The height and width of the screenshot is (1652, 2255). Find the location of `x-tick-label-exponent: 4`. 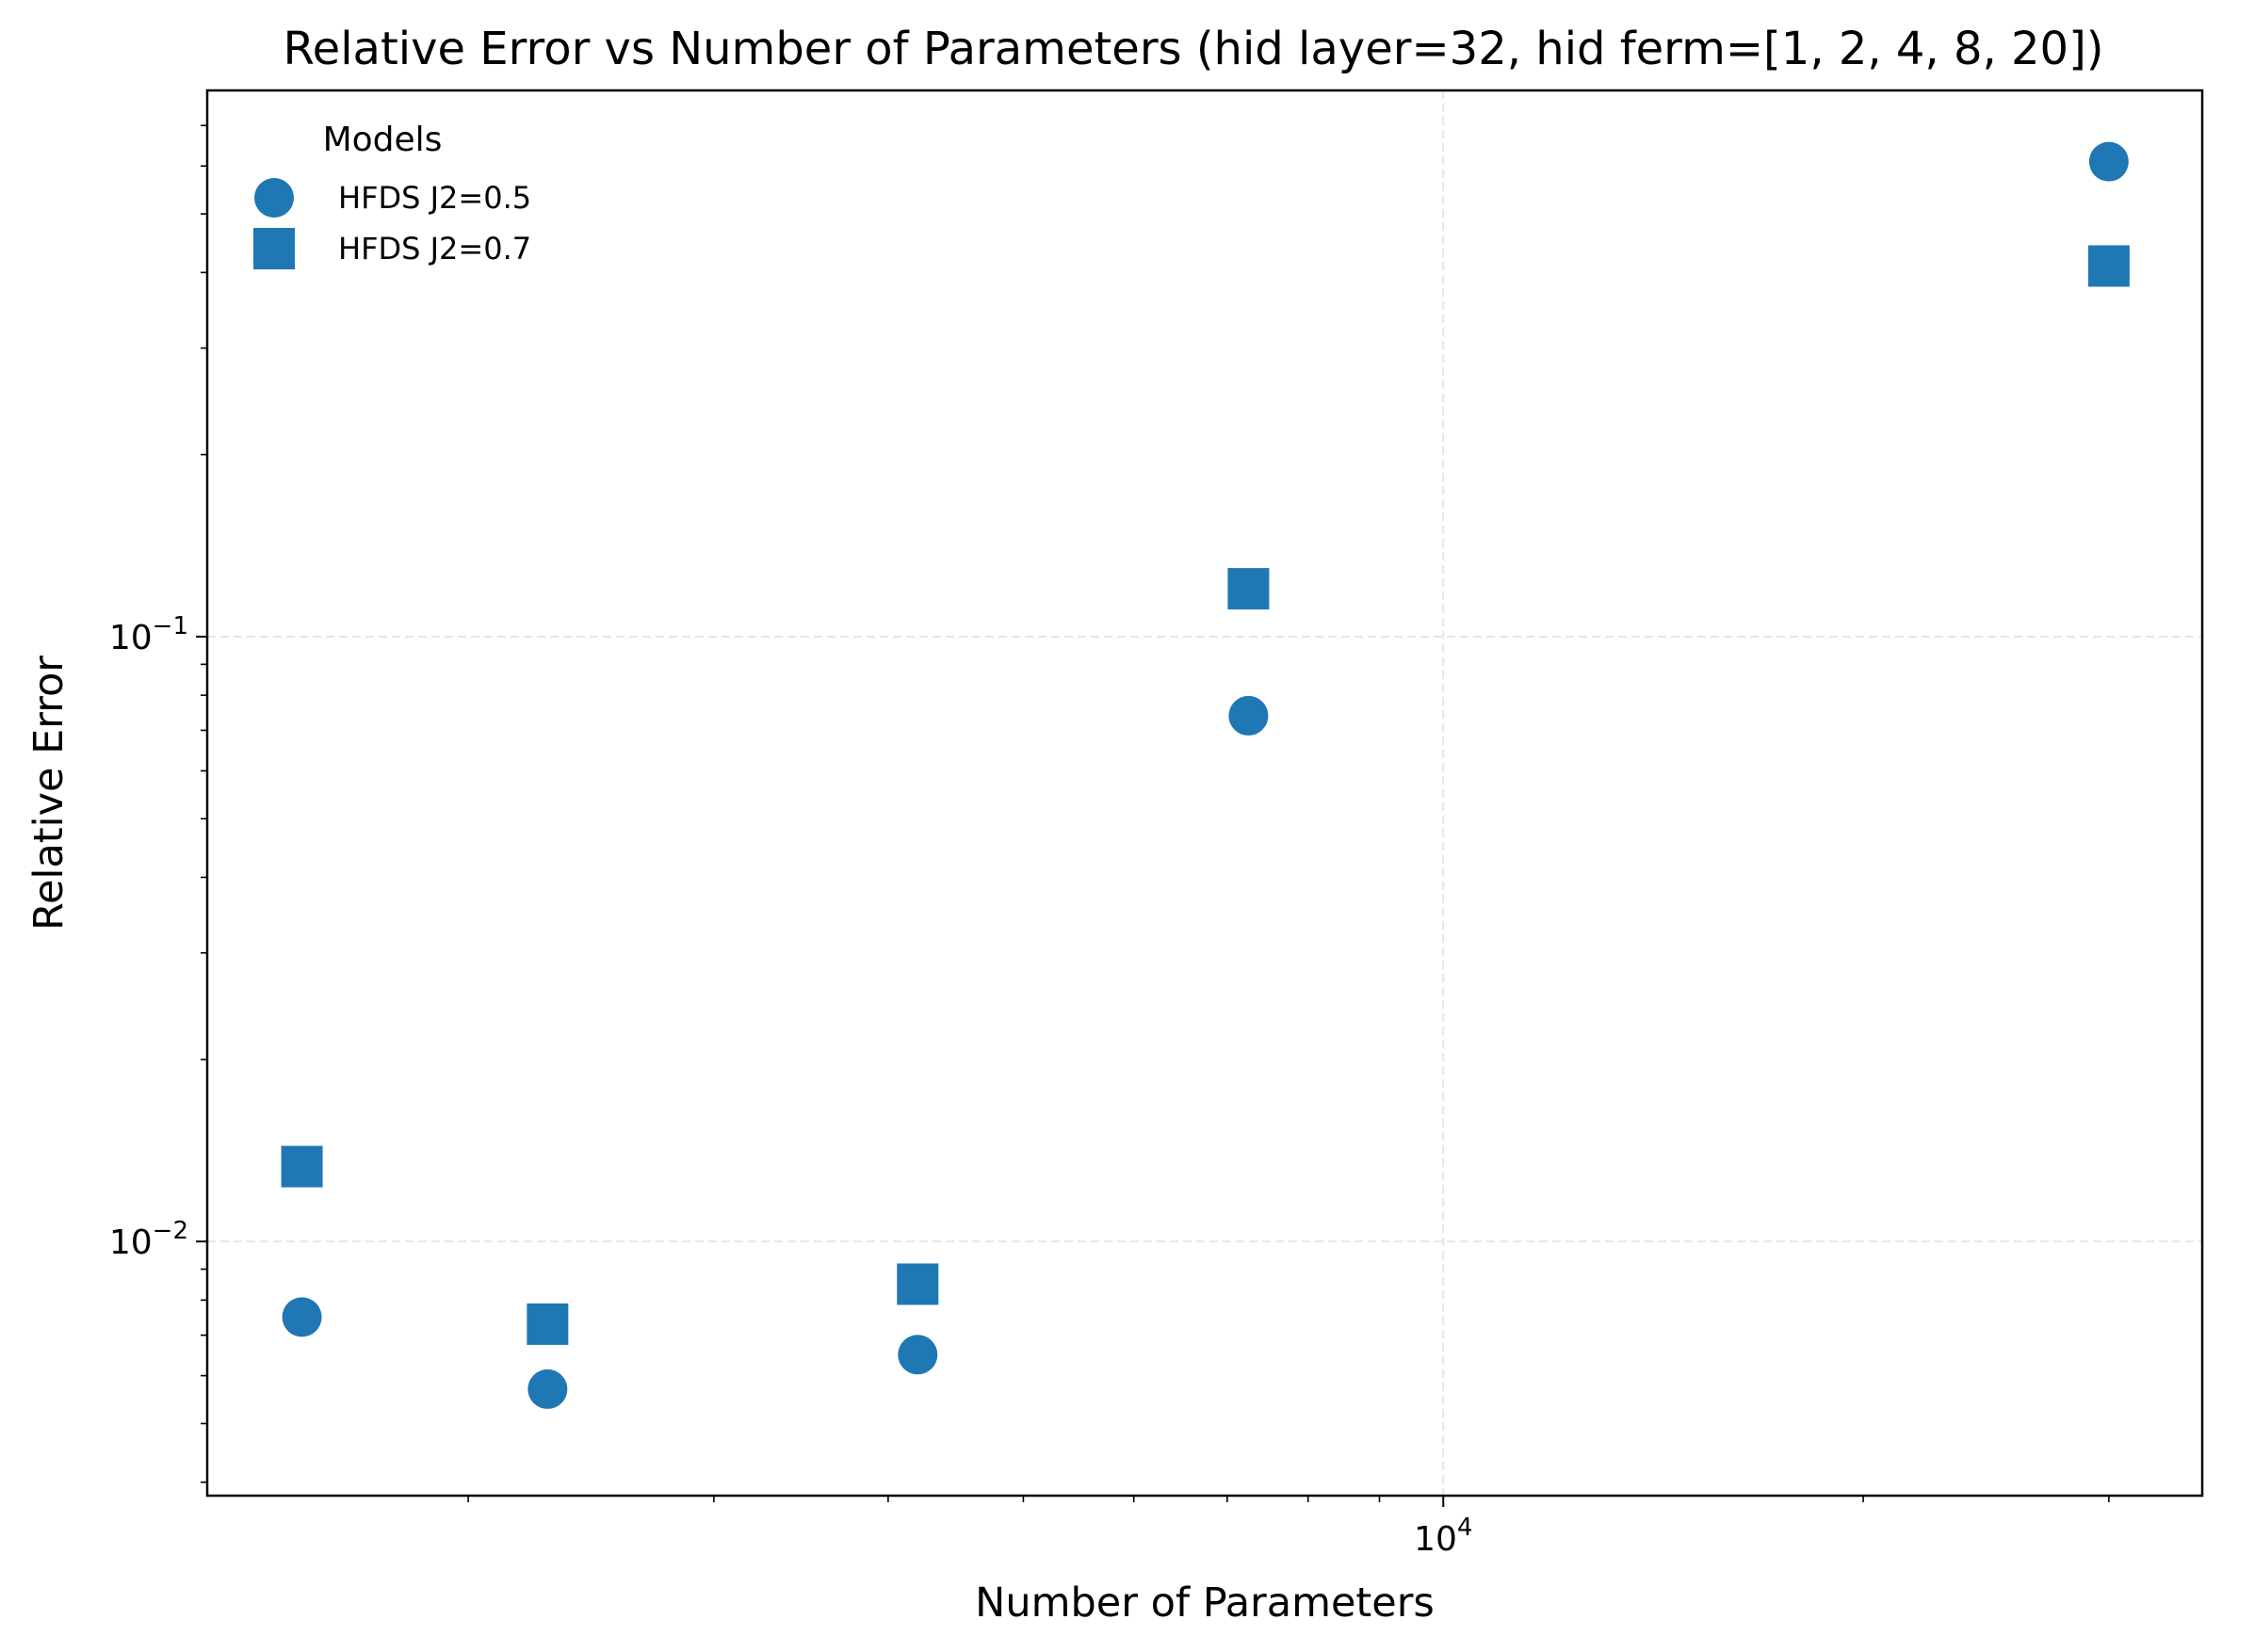

x-tick-label-exponent: 4 is located at coordinates (1465, 1528).